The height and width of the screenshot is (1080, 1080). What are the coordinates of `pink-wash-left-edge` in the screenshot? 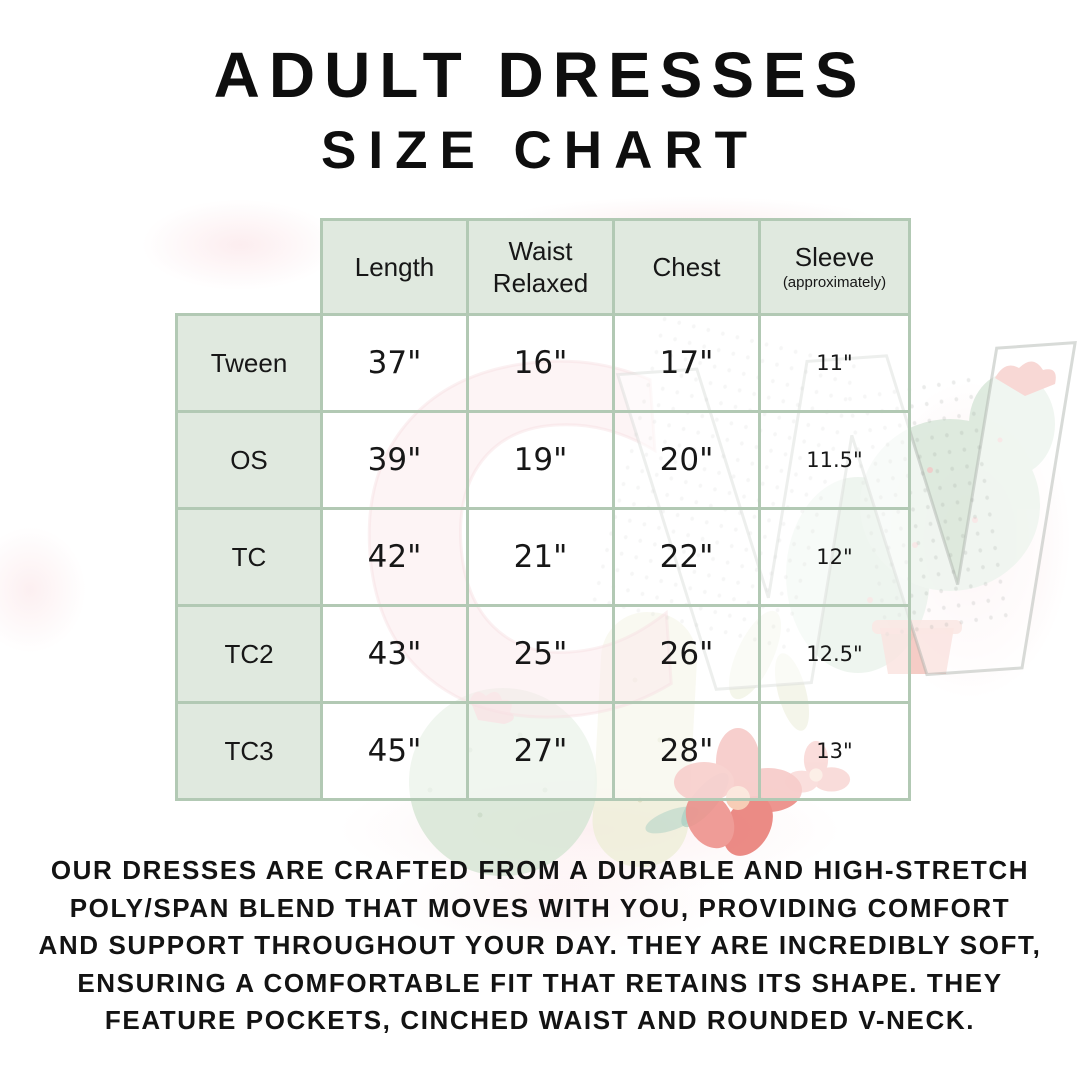 It's located at (55, 590).